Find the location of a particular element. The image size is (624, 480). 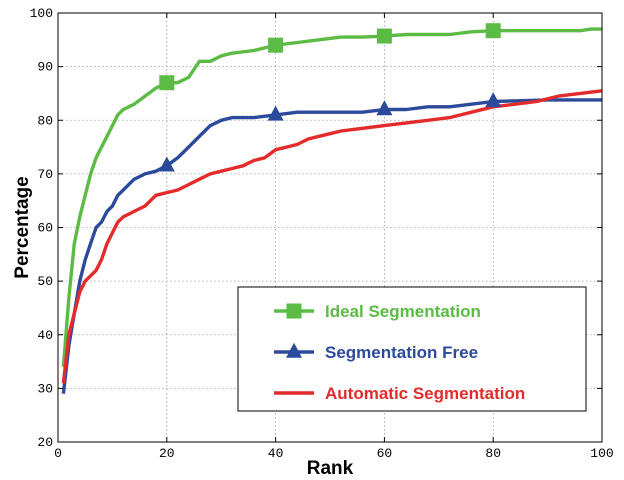

y-tick-label: 50 is located at coordinates (45, 281).